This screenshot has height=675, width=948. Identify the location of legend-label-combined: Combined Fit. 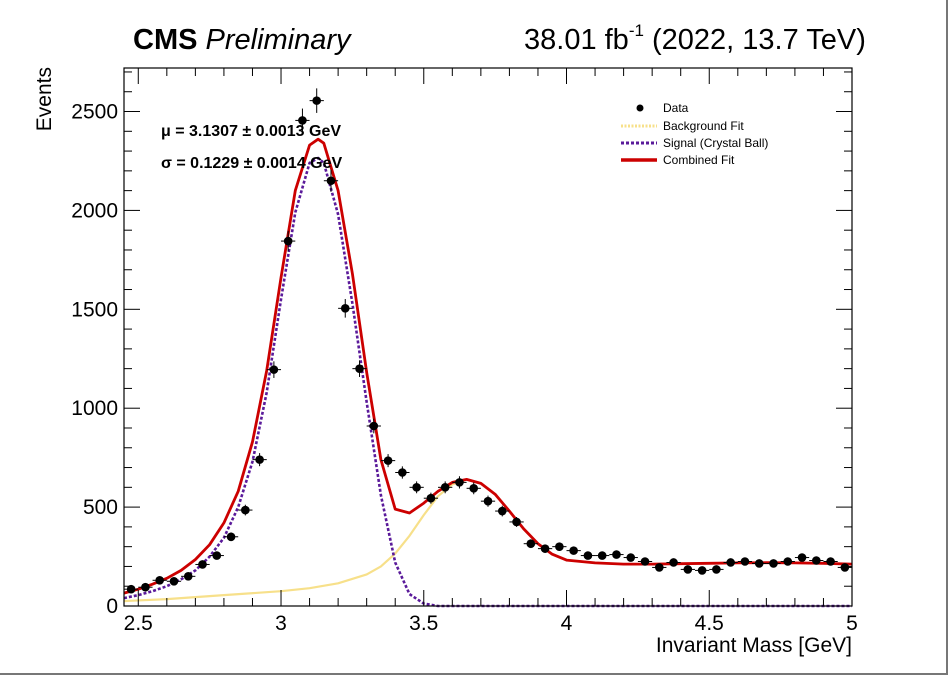
(699, 160).